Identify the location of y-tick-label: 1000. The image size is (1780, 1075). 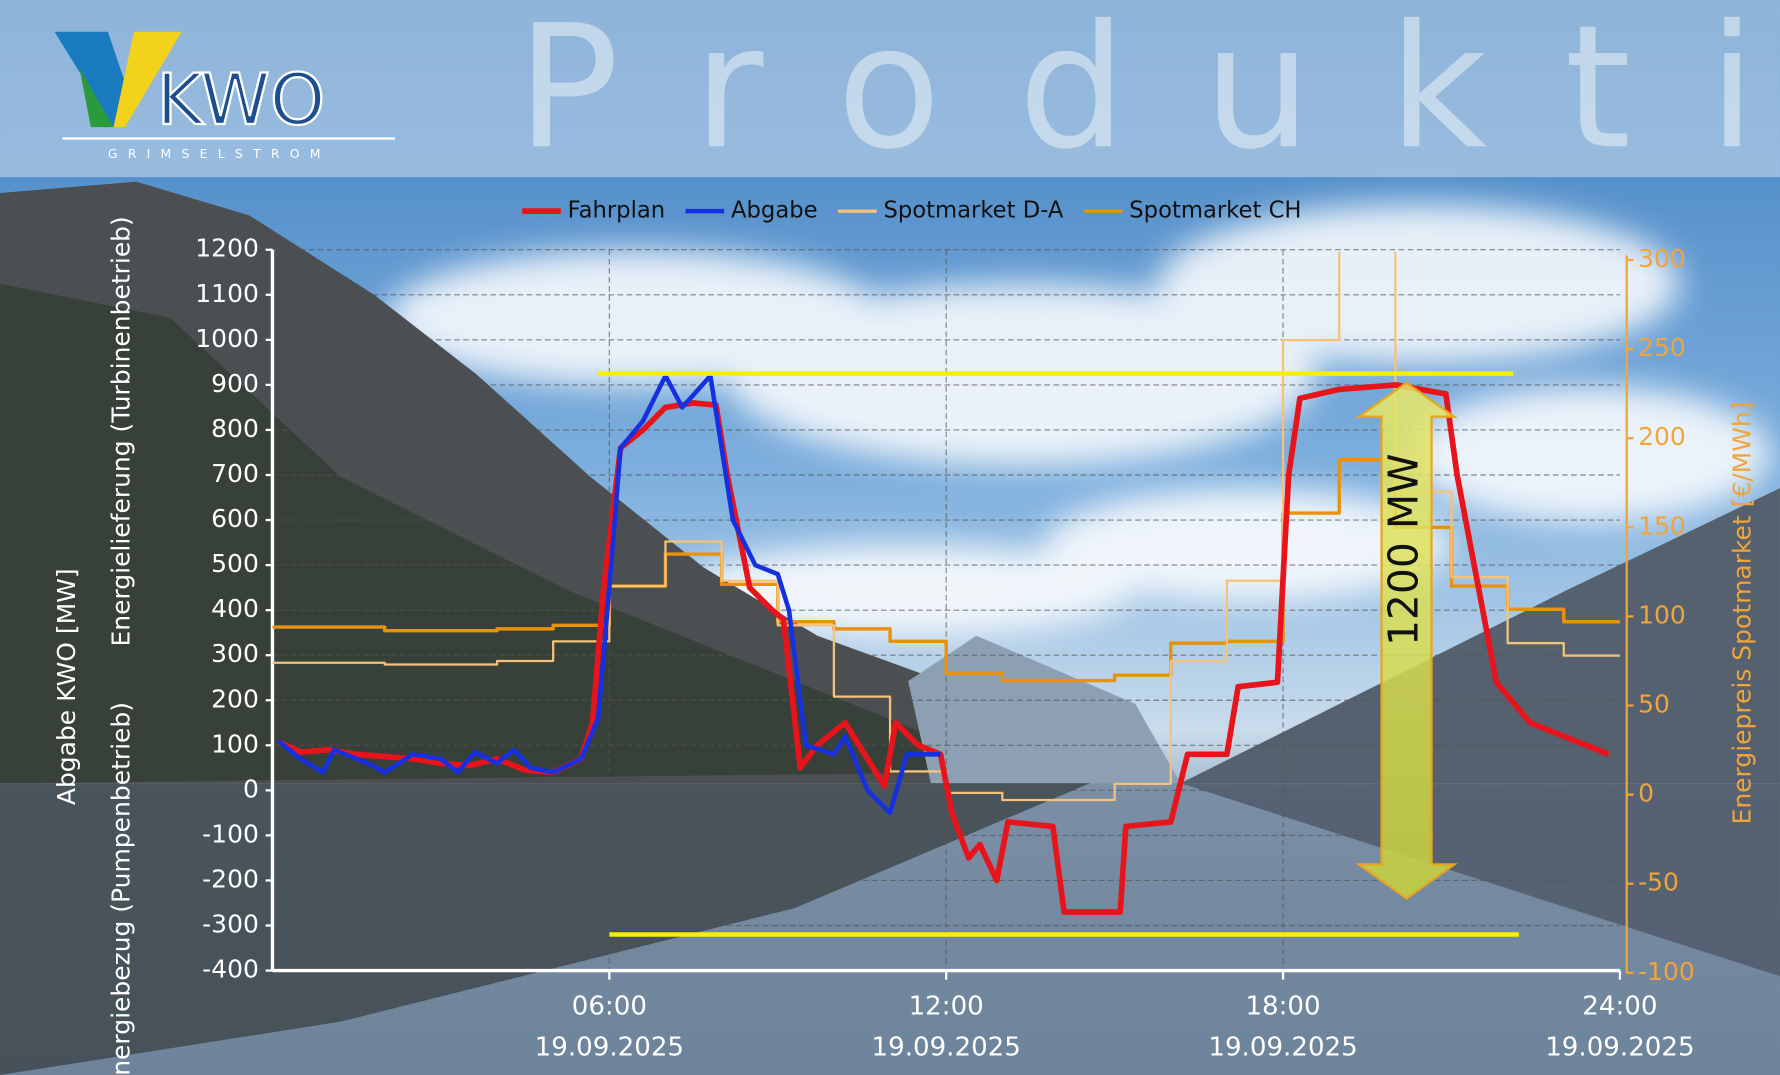
(227, 338).